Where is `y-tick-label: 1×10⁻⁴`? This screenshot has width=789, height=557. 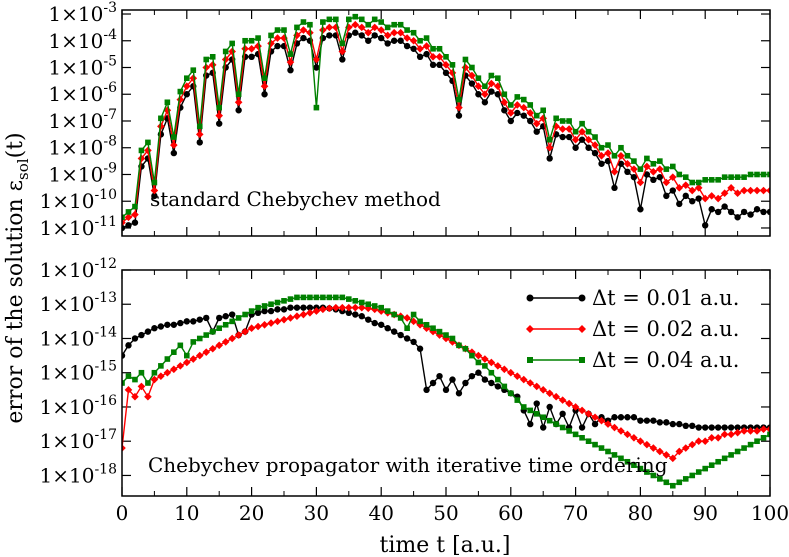
y-tick-label: 1×10⁻⁴ is located at coordinates (82, 40).